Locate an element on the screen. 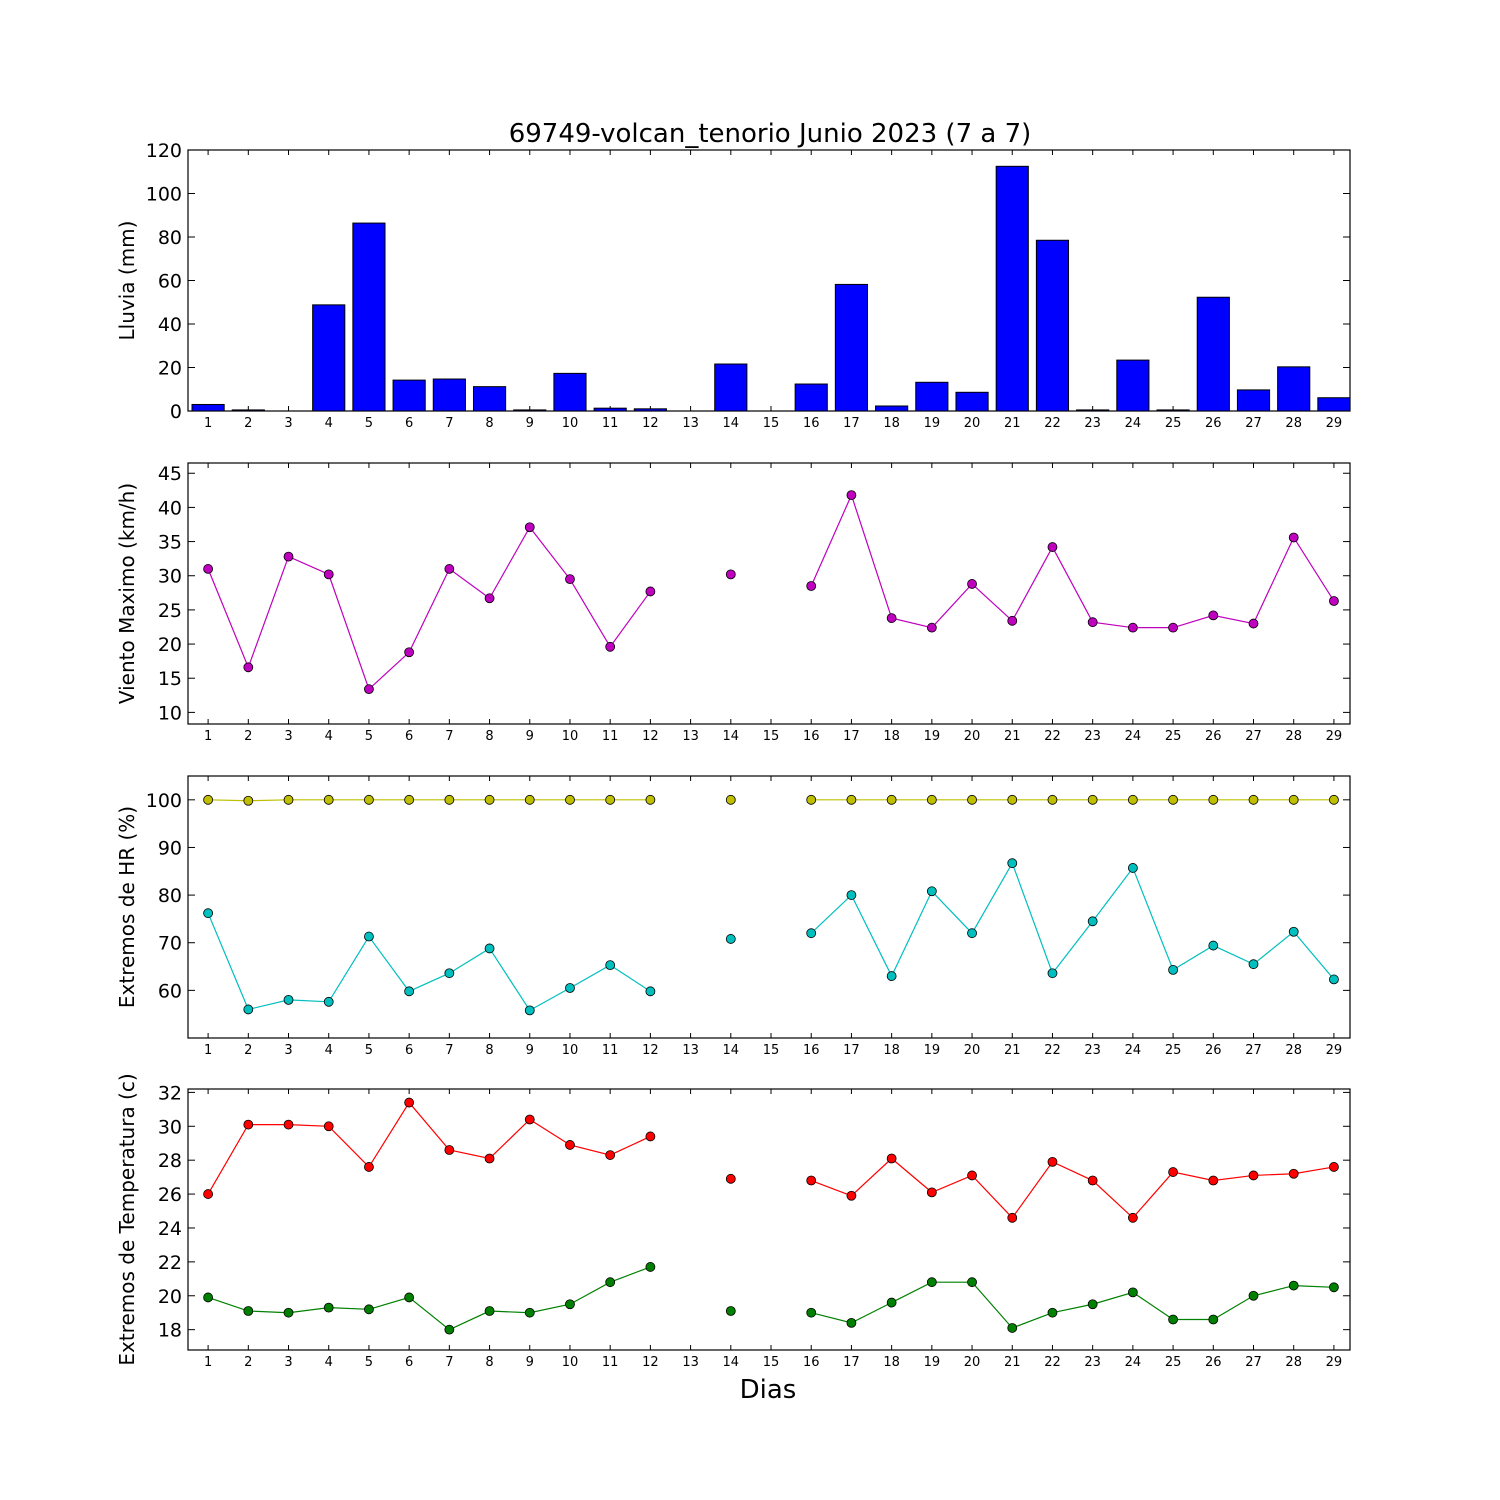  y-tick-label: 40 is located at coordinates (170, 325).